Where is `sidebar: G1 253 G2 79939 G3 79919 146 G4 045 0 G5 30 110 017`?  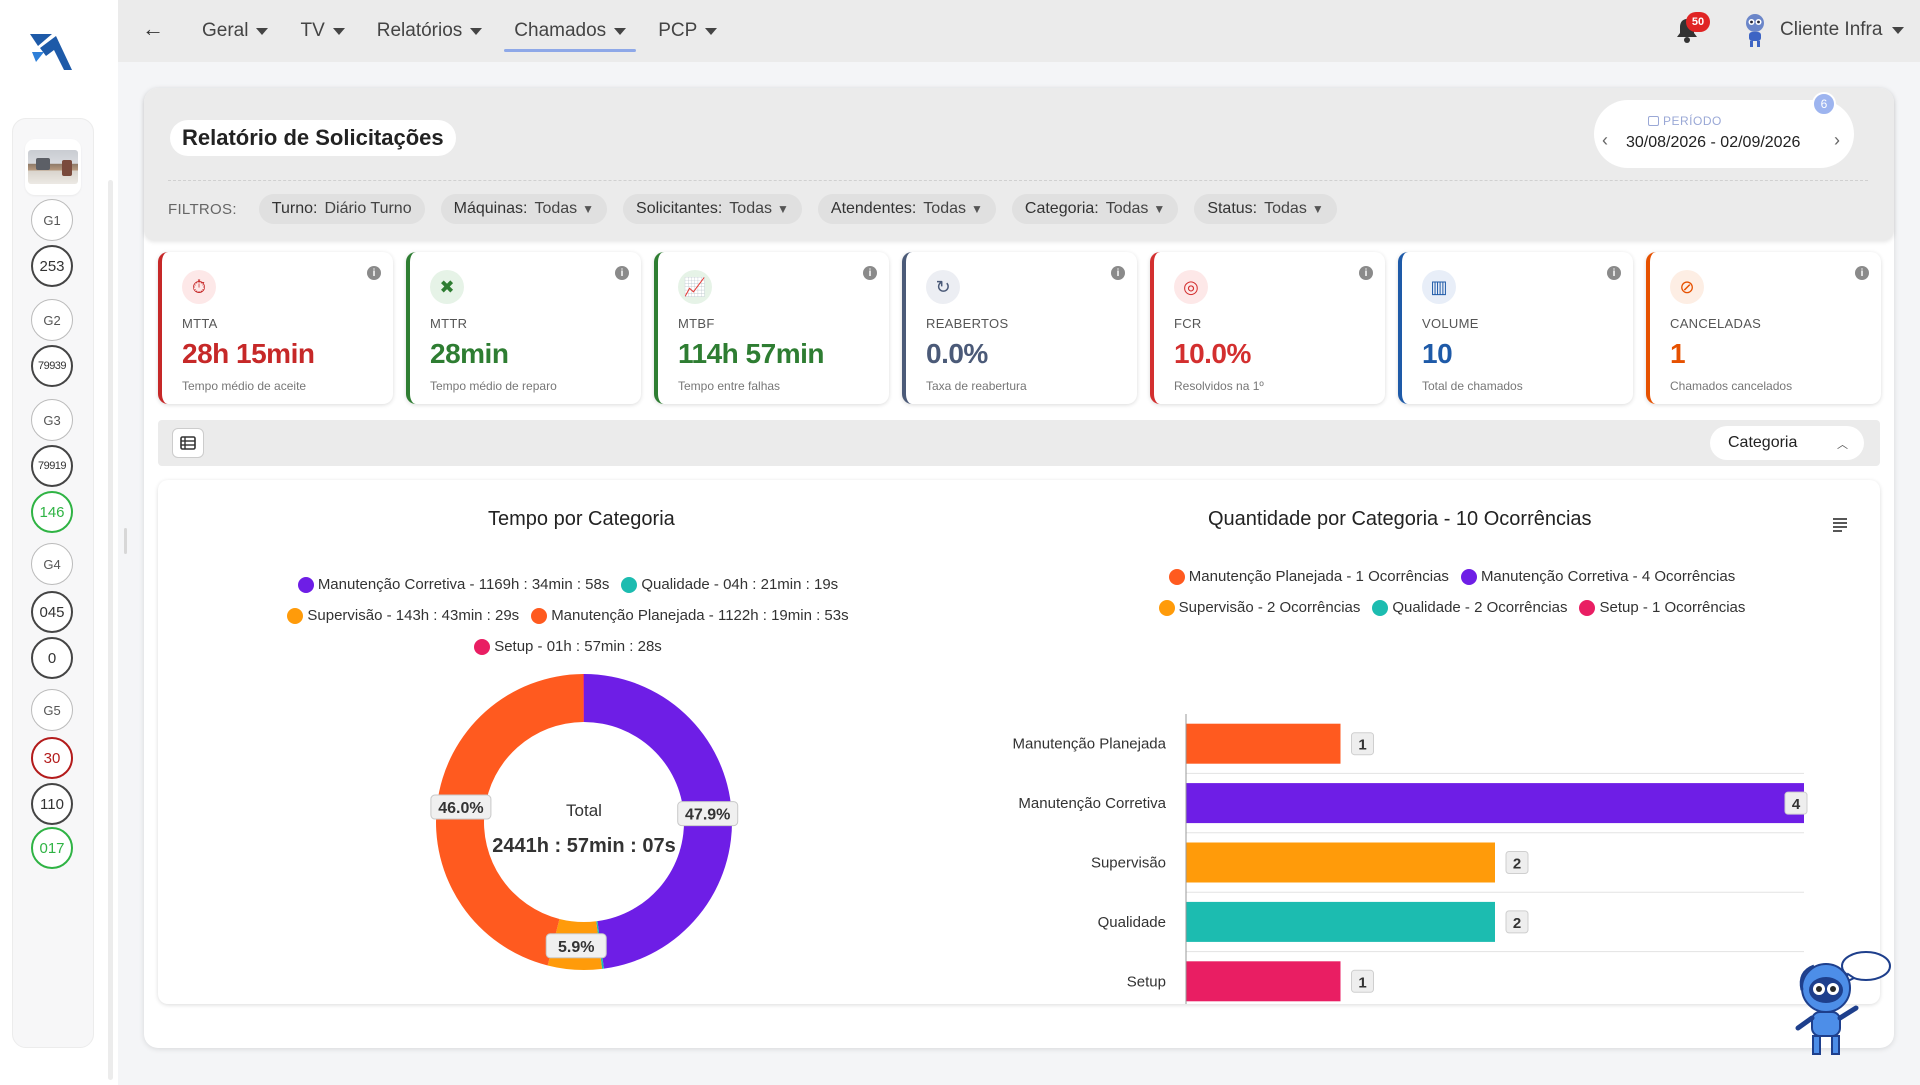
sidebar: G1 253 G2 79939 G3 79919 146 G4 045 0 G5 30 110 017 is located at coordinates (59, 542).